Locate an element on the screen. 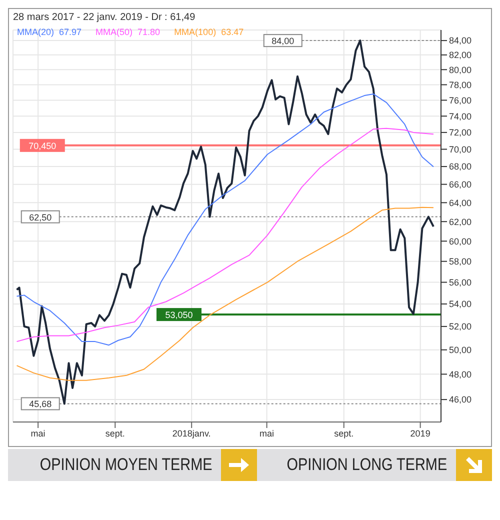 This screenshot has height=520, width=500. ref-line-label: 84,00 is located at coordinates (283, 41).